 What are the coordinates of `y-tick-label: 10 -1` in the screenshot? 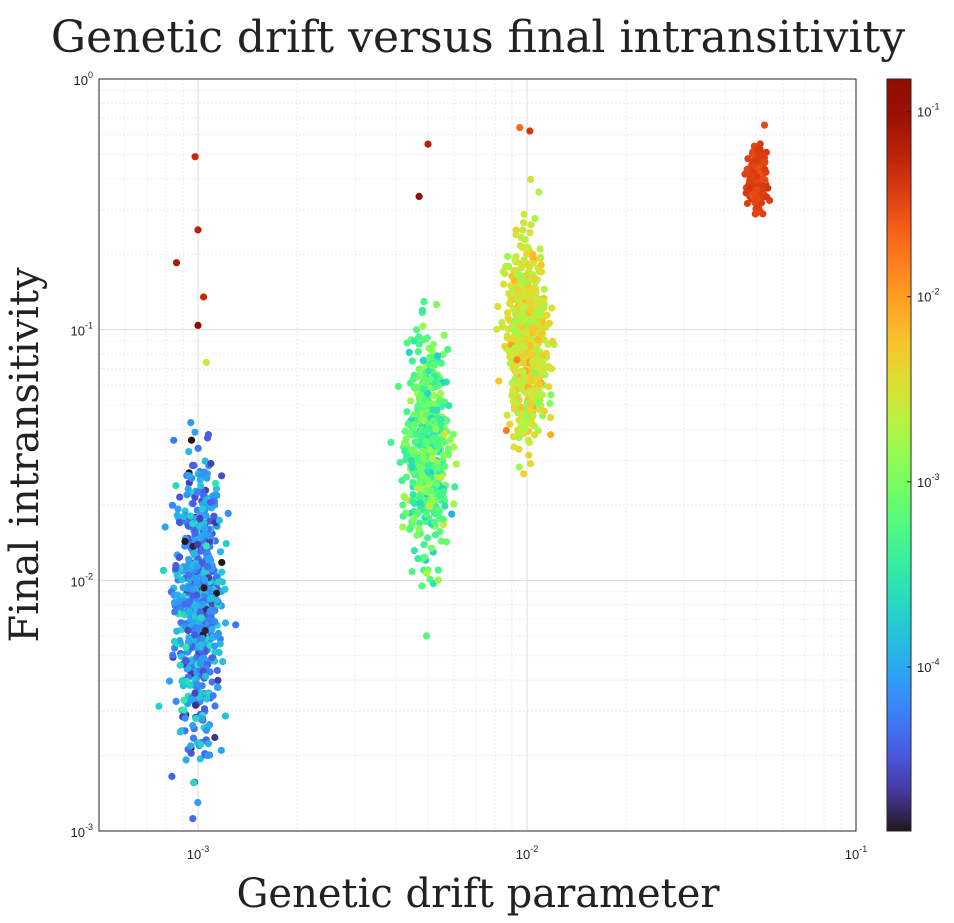 It's located at (82, 330).